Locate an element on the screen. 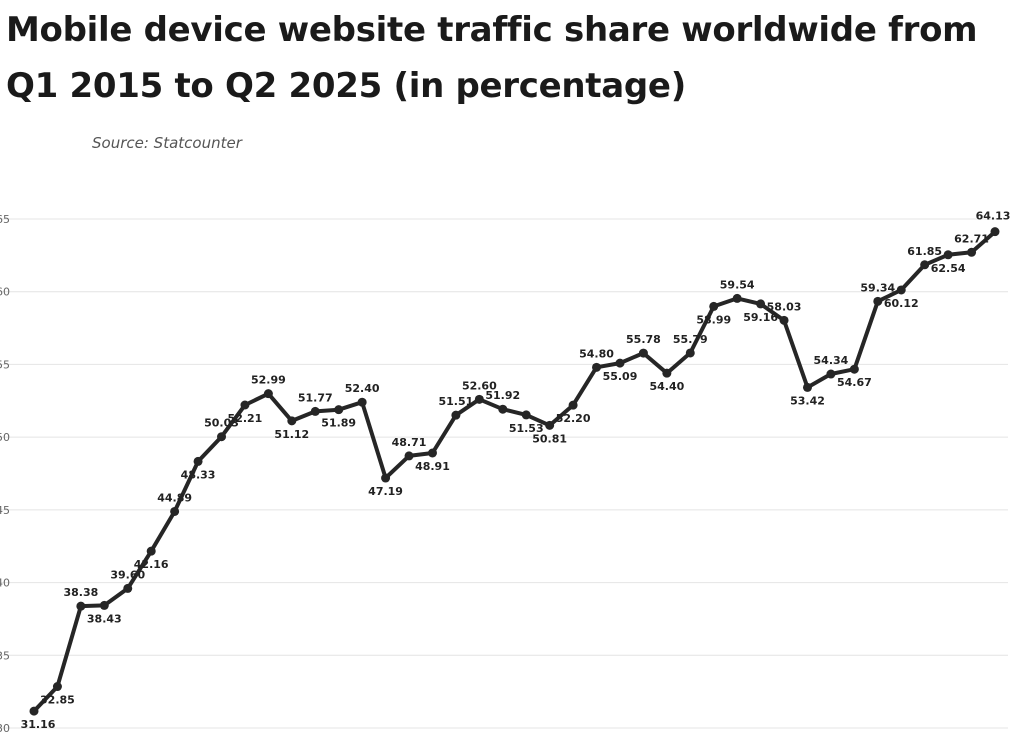 The image size is (1024, 750). data-label: 60.12 is located at coordinates (901, 303).